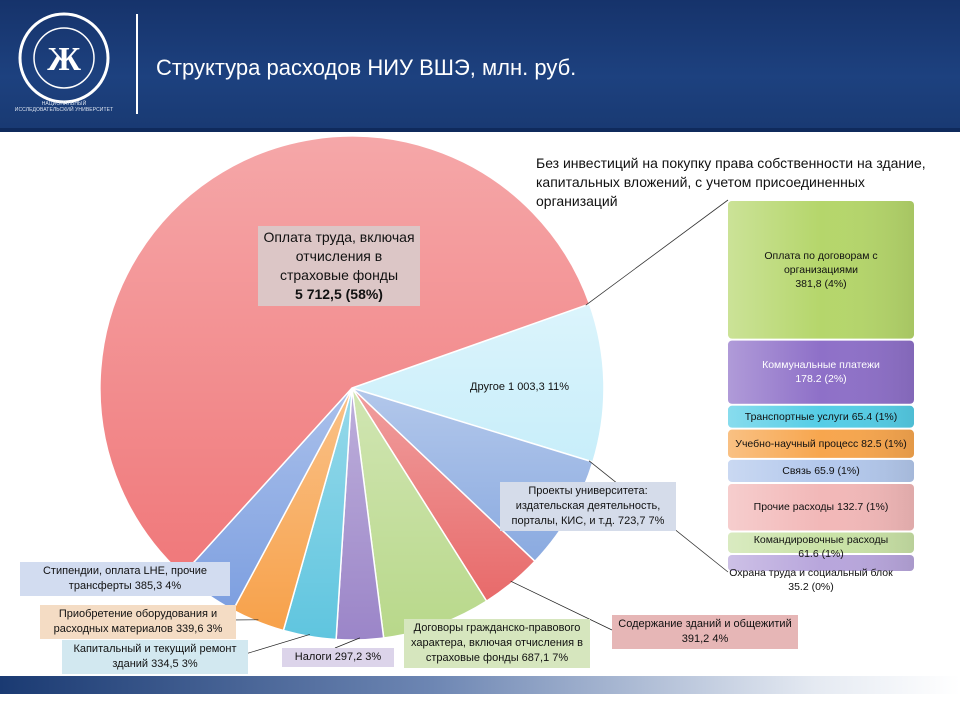 This screenshot has height=720, width=960. Describe the element at coordinates (821, 563) in the screenshot. I see `stack-segment-labor-safety-sheen` at that location.